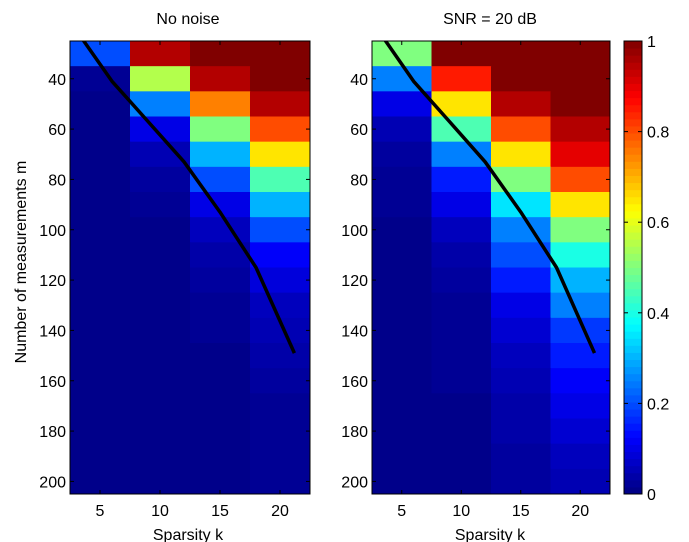 The image size is (689, 542). I want to click on y-axis-label: Number of measurements m, so click(21, 262).